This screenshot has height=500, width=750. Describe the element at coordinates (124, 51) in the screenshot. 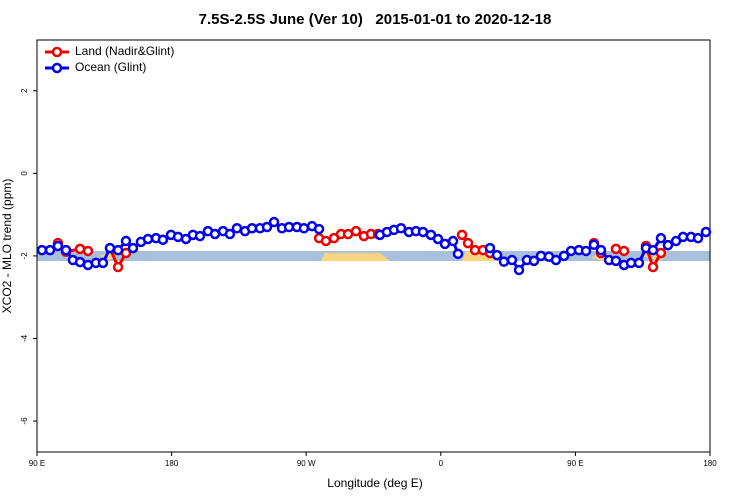

I see `legend-label: Land (Nadir&Glint)` at that location.